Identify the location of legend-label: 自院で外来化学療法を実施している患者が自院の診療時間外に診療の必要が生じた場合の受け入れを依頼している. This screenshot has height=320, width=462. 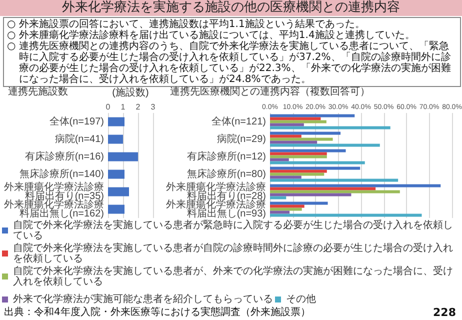
(233, 253).